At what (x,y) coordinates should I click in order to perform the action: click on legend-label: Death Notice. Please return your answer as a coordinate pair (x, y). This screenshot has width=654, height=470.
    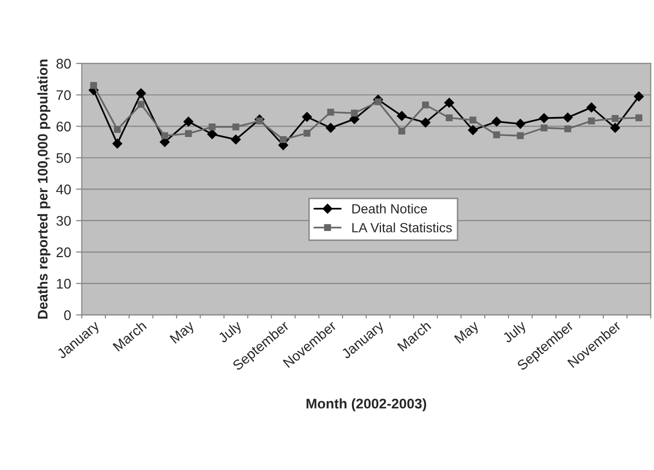
    Looking at the image, I should click on (389, 209).